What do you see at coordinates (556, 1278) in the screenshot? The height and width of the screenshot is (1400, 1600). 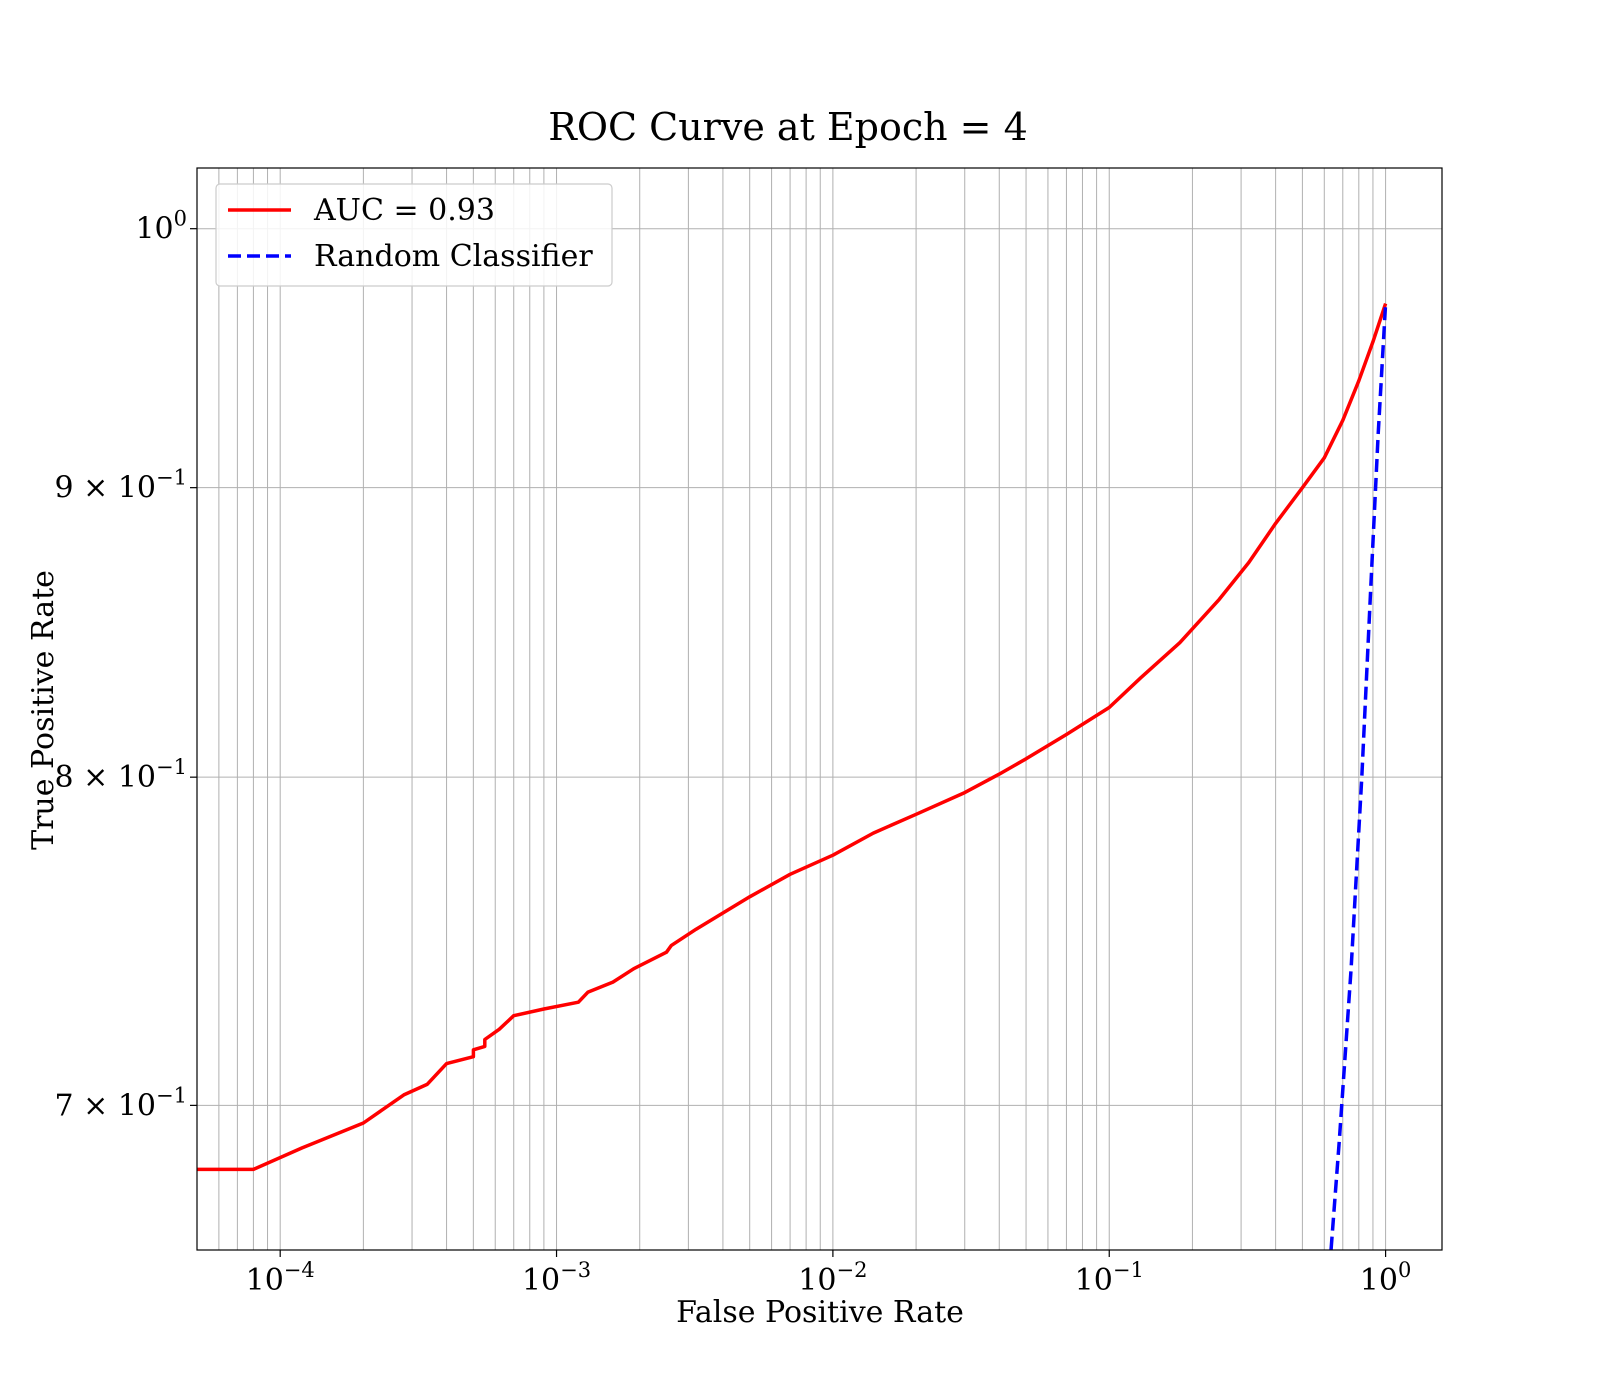 I see `x-tick-label: 10⁻³` at bounding box center [556, 1278].